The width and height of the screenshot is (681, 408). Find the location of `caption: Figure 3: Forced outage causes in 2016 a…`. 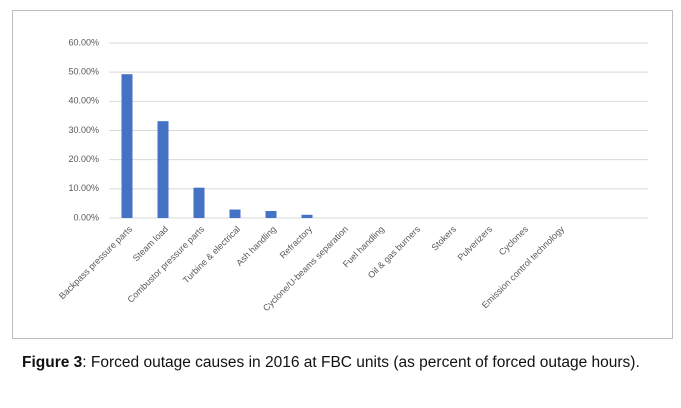

caption: Figure 3: Forced outage causes in 2016 a… is located at coordinates (346, 362).